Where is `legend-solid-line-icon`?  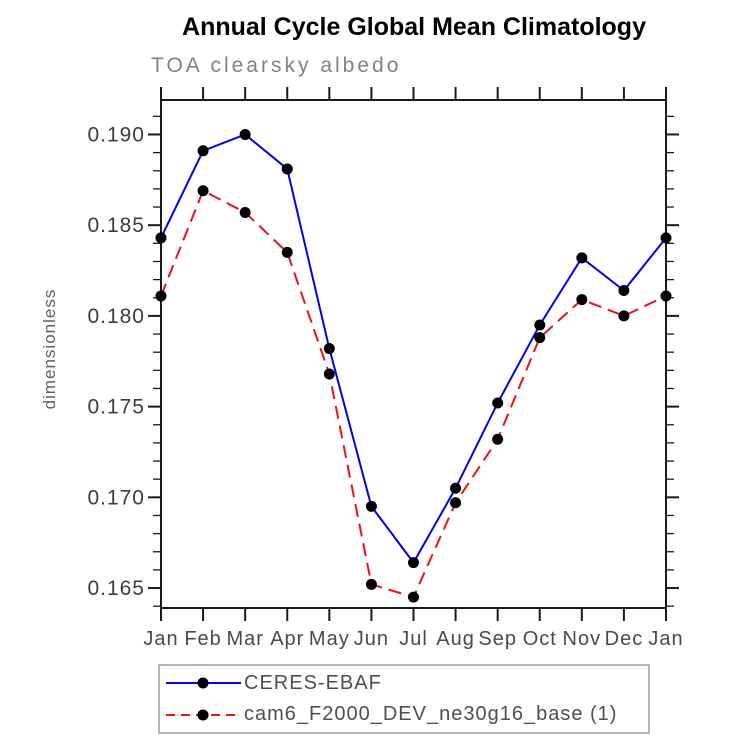
legend-solid-line-icon is located at coordinates (203, 683).